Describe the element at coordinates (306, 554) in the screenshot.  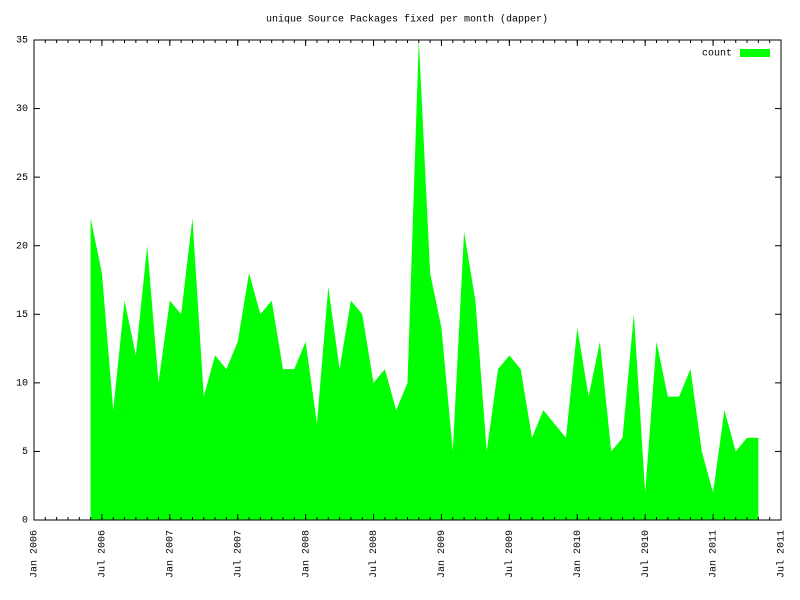
I see `x-tick-label: Jan 2008` at that location.